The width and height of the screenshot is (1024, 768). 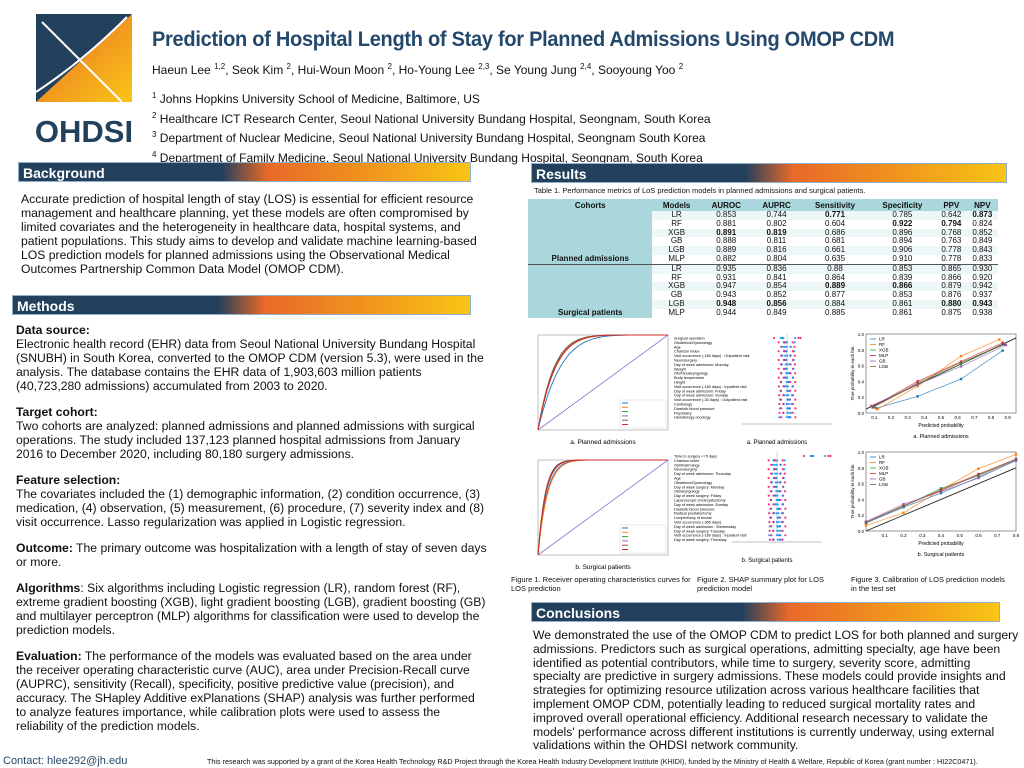 I want to click on shap-feature-label: Time to surgery <=5 days, so click(x=695, y=457).